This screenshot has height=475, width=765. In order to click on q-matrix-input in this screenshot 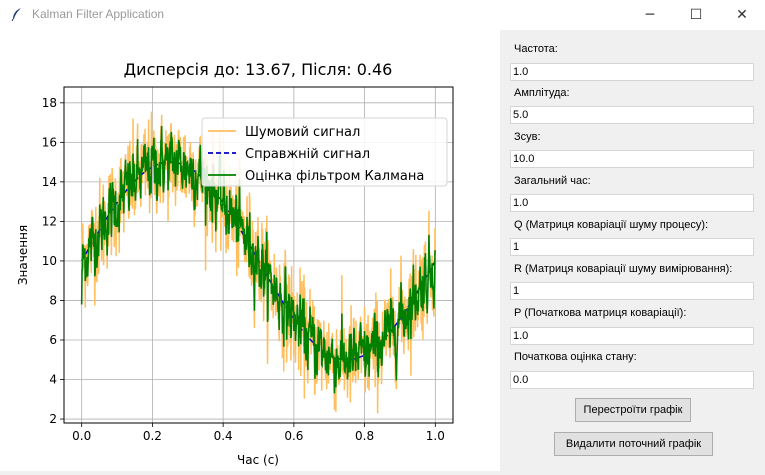, I will do `click(632, 247)`.